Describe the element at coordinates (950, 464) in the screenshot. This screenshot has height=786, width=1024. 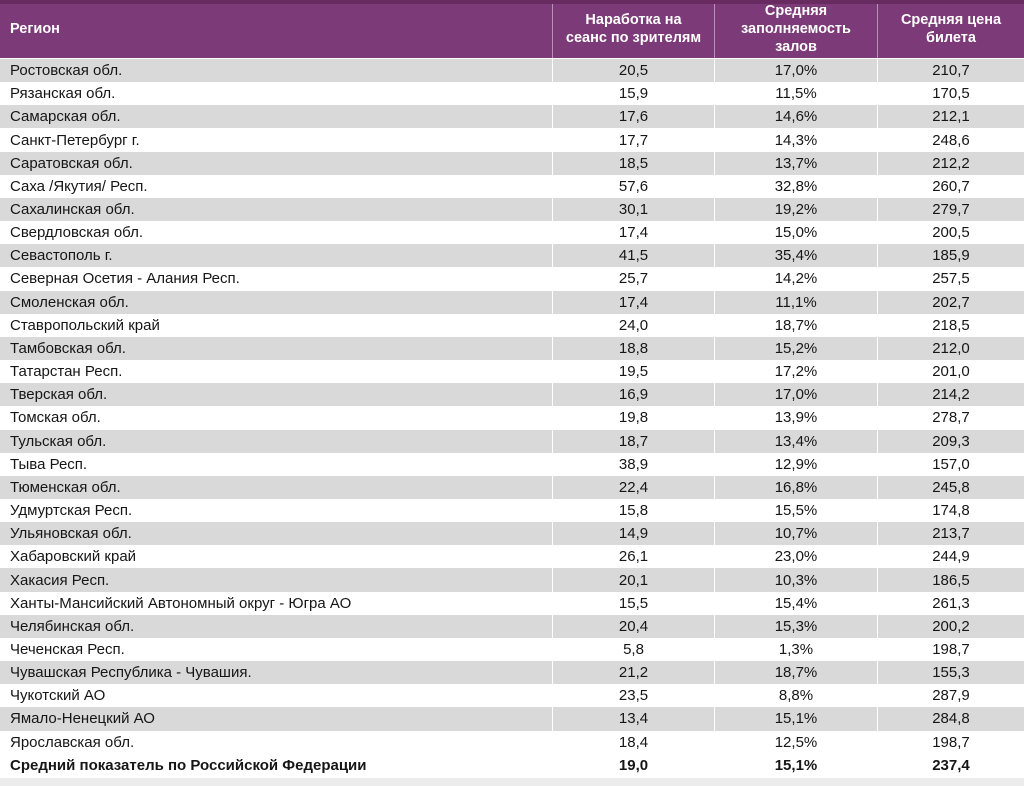
I see `cell-ticket-price: 157,0` at that location.